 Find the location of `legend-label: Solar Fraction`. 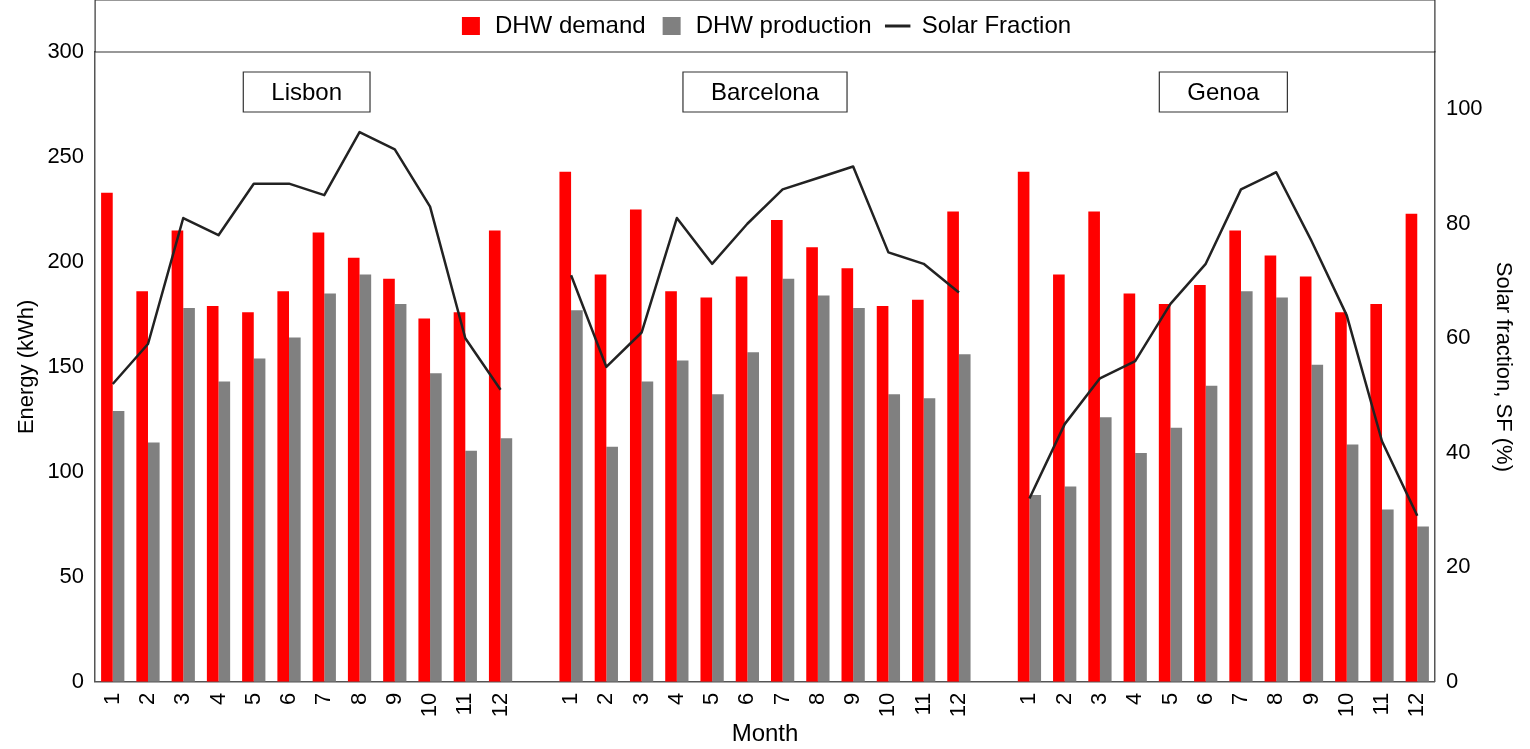

legend-label: Solar Fraction is located at coordinates (996, 24).